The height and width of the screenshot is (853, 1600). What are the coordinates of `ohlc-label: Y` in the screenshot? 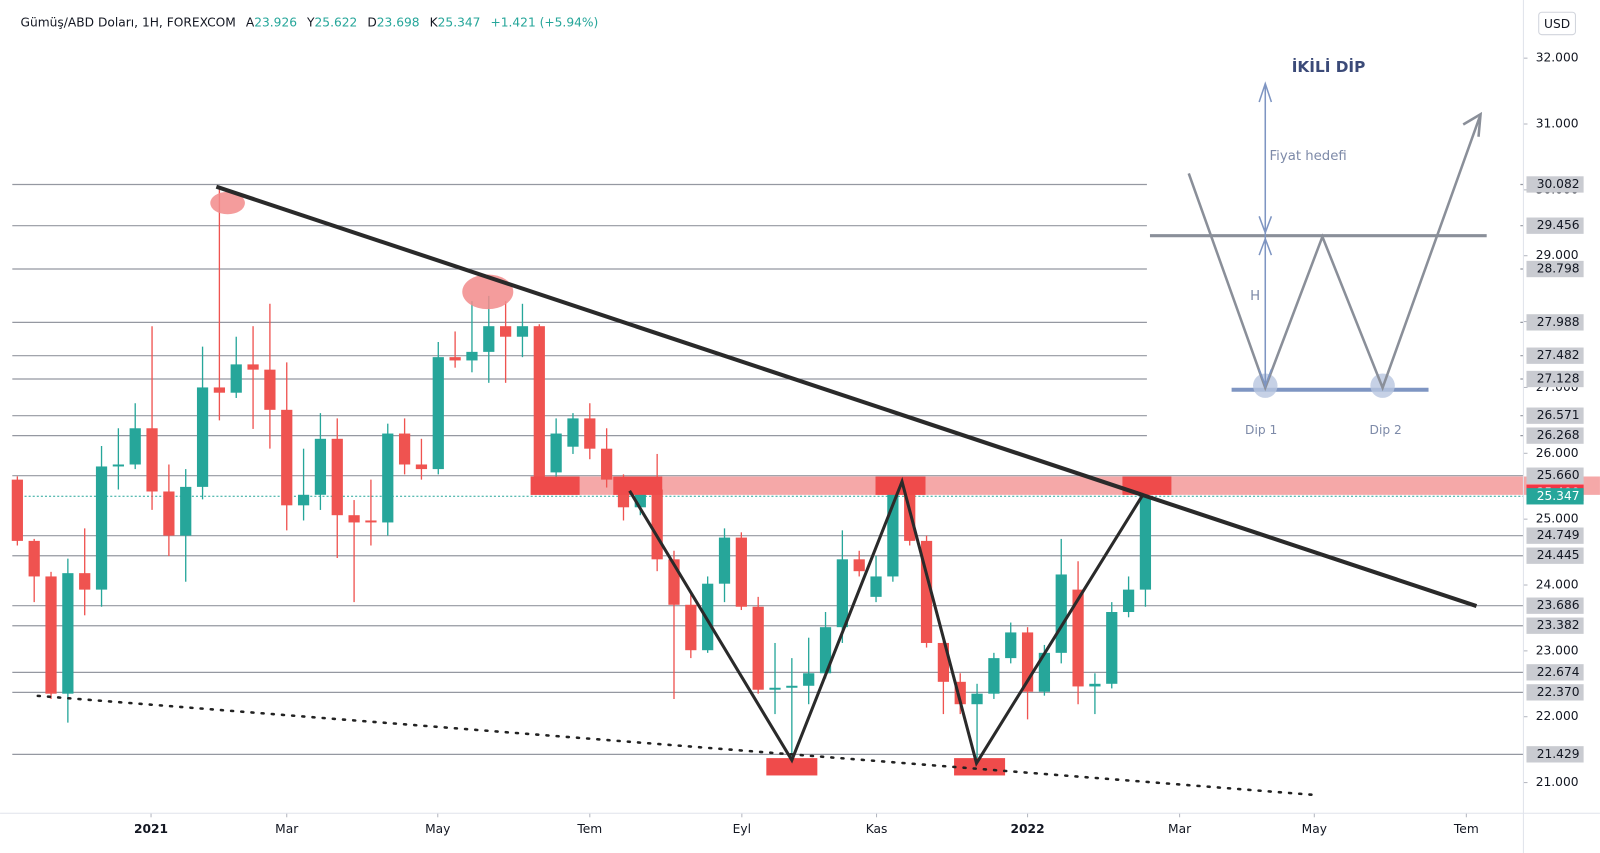 It's located at (310, 22).